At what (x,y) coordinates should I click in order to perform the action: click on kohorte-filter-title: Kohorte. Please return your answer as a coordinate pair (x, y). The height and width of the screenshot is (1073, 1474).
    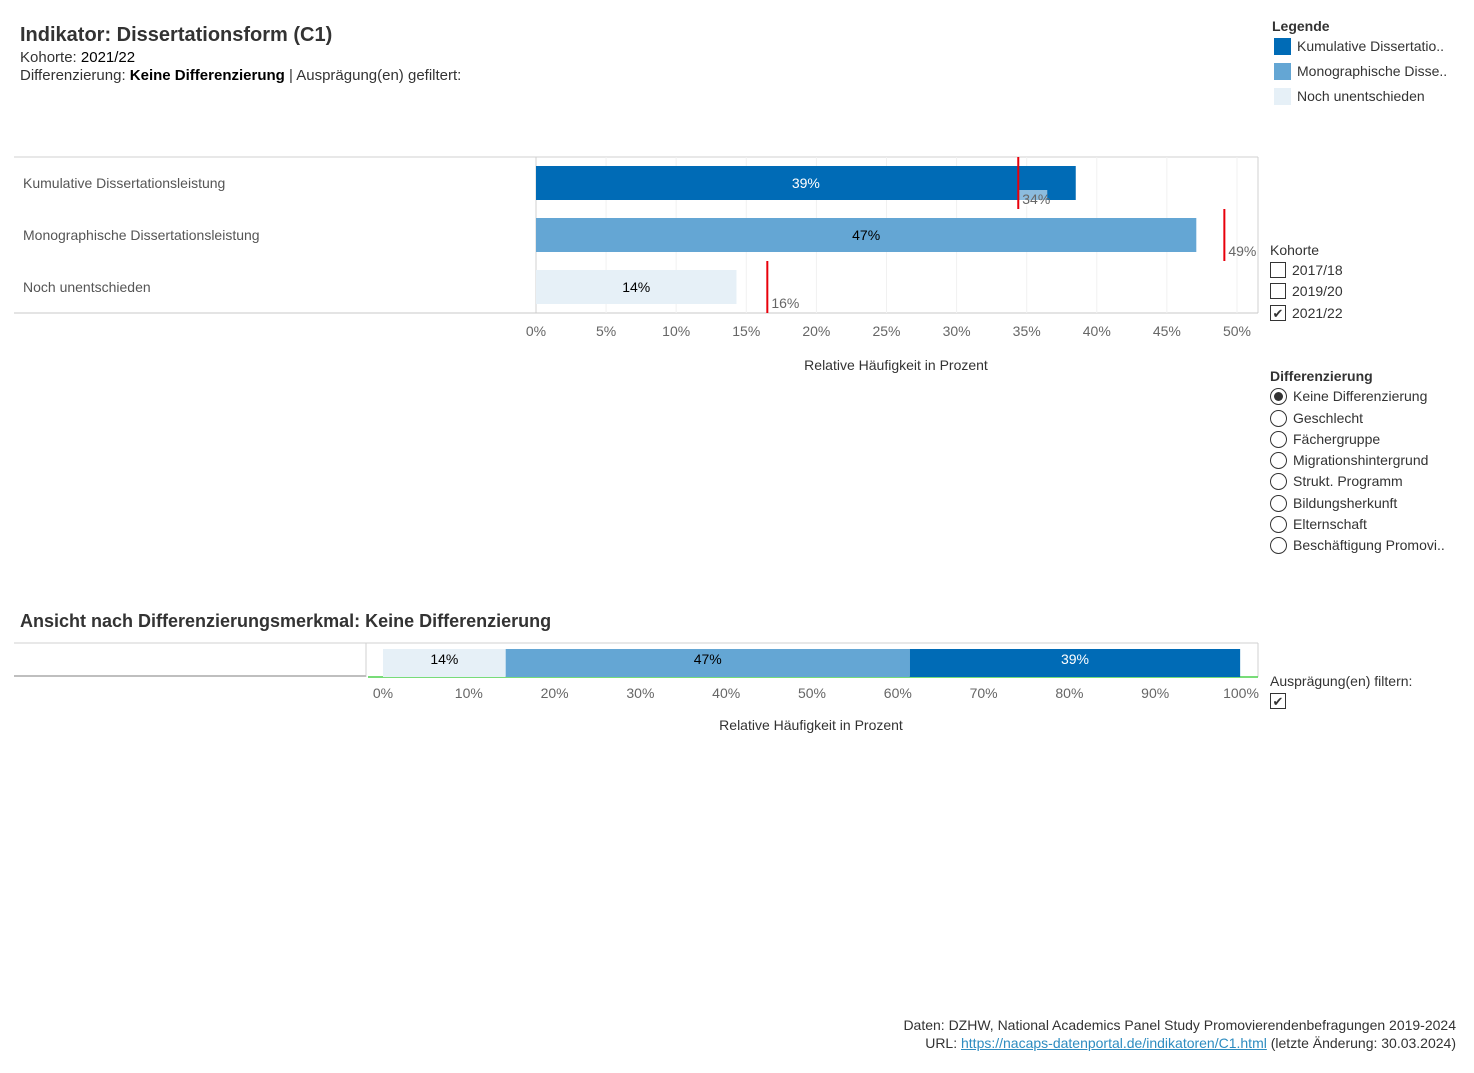
    Looking at the image, I should click on (1295, 250).